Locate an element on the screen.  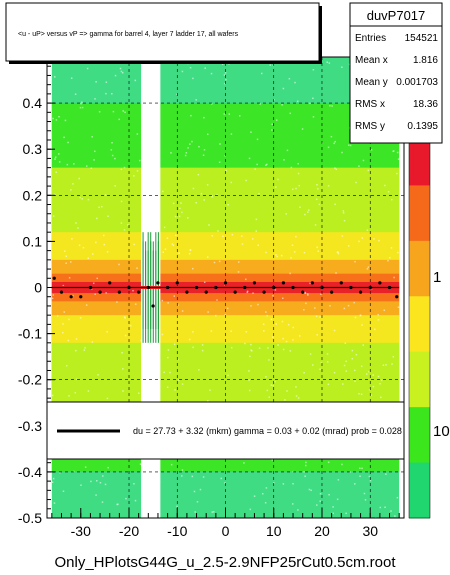
y-tick-label: 0 is located at coordinates (38, 288).